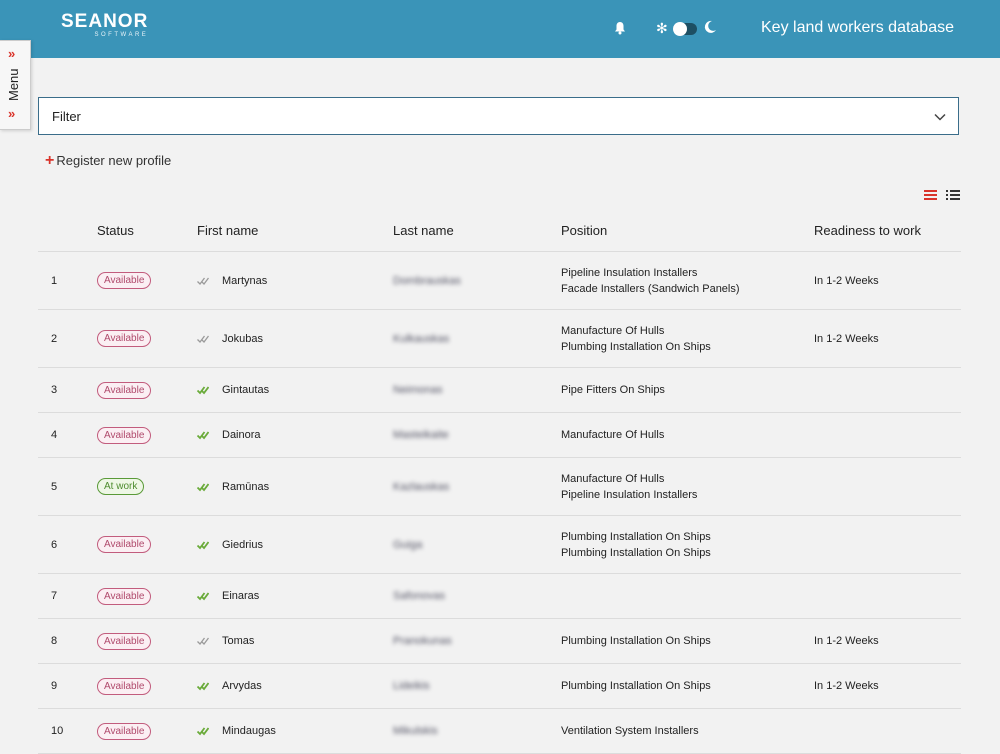 Image resolution: width=1000 pixels, height=754 pixels. What do you see at coordinates (953, 195) in the screenshot?
I see `detail-list-icon` at bounding box center [953, 195].